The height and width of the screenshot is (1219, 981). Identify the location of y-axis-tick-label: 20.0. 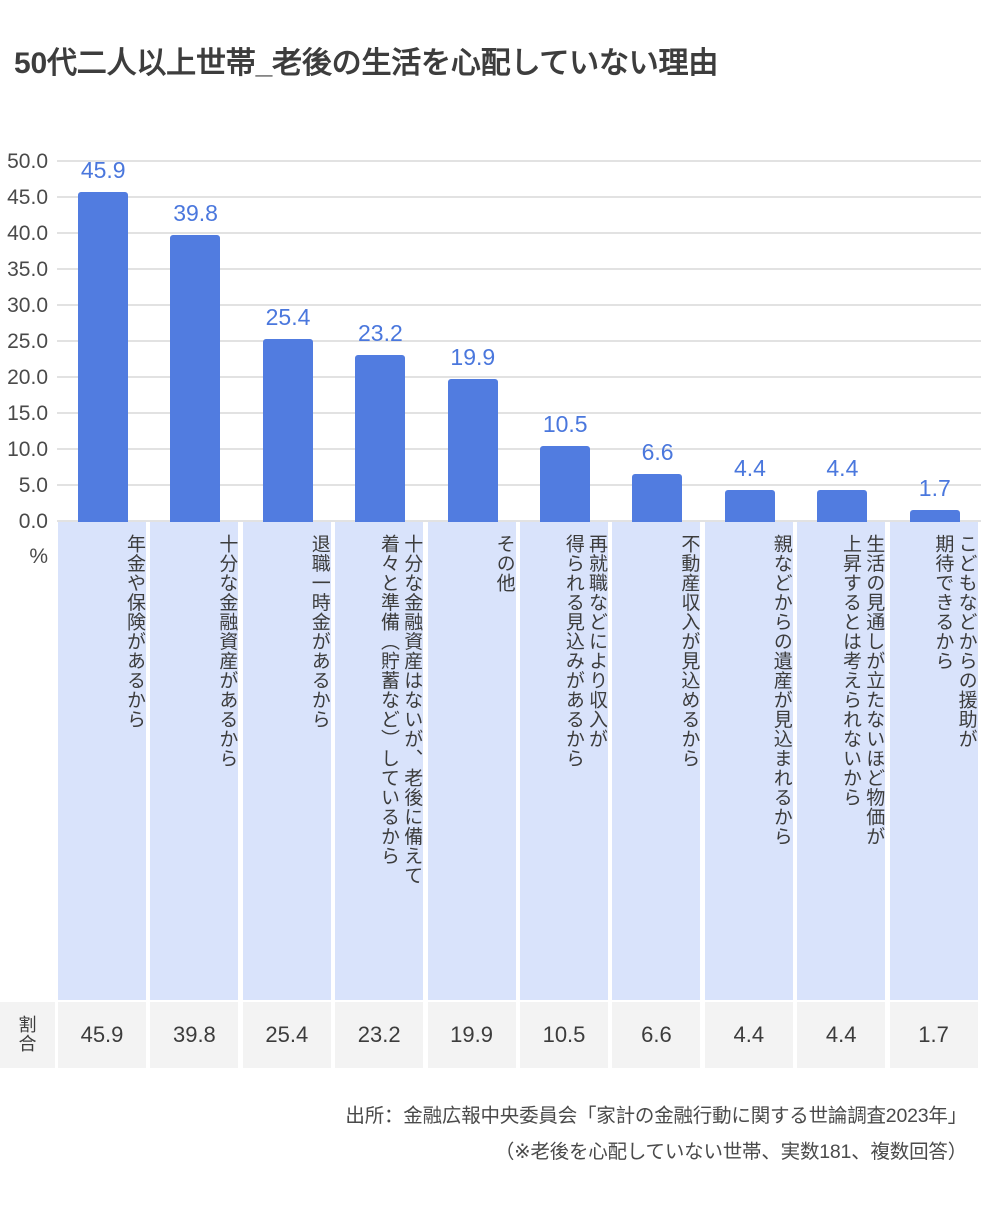
(27, 377).